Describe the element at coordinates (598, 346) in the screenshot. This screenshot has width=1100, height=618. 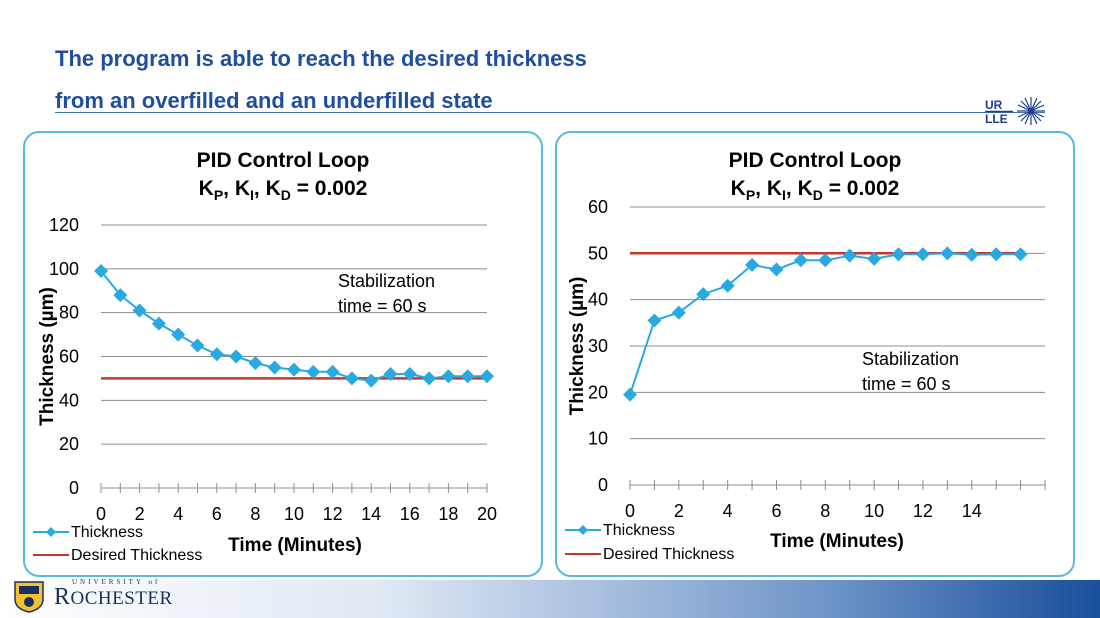
I see `y-tick-label: 30` at that location.